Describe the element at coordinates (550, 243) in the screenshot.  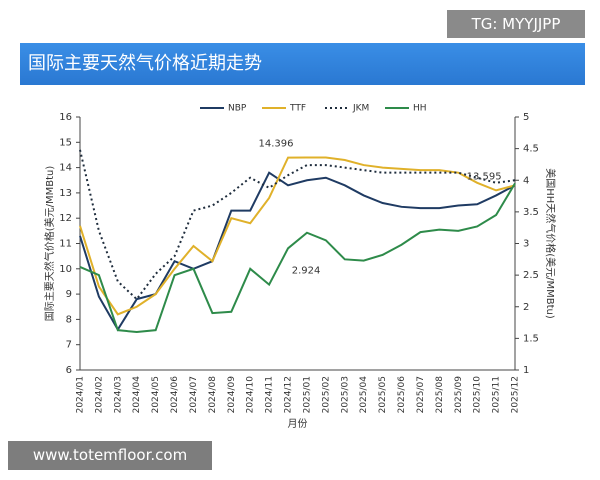
I see `y2-axis-label: 美国HH天然气价格(美元/MMBtu)` at that location.